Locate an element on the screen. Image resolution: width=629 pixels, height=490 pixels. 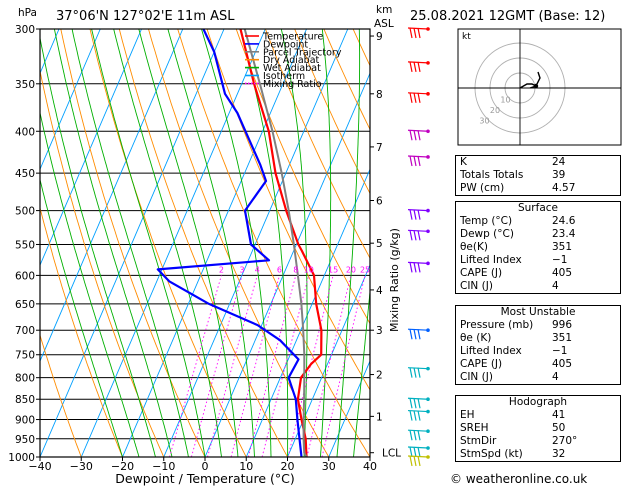
hpa-unit-label: hPa is located at coordinates (27, 13).